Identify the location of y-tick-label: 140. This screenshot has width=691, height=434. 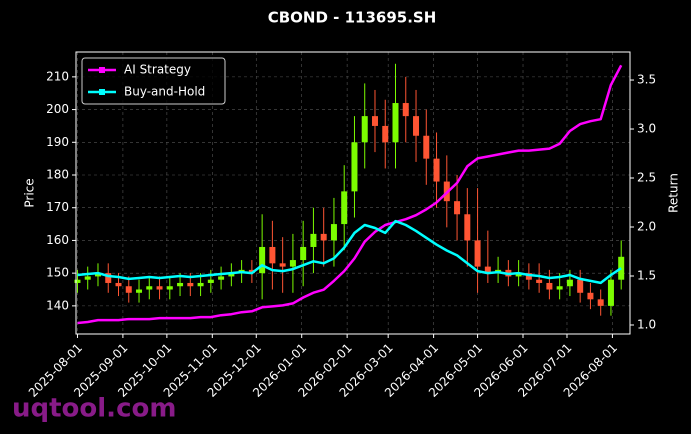
(57, 305).